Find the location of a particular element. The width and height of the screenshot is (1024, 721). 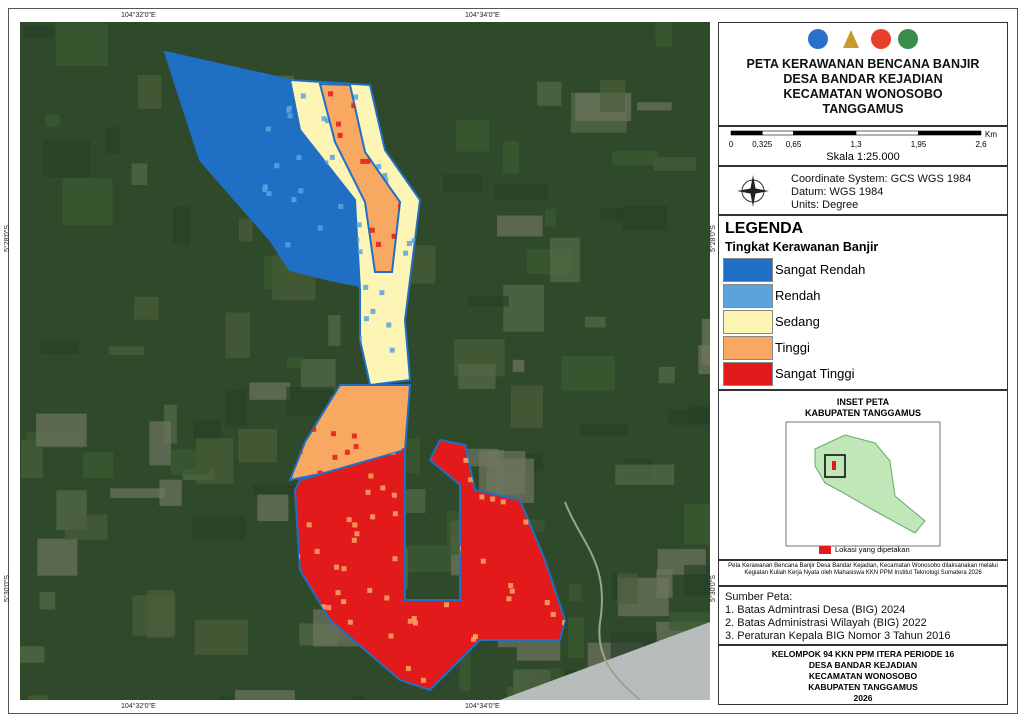

inset-region is located at coordinates (870, 484).